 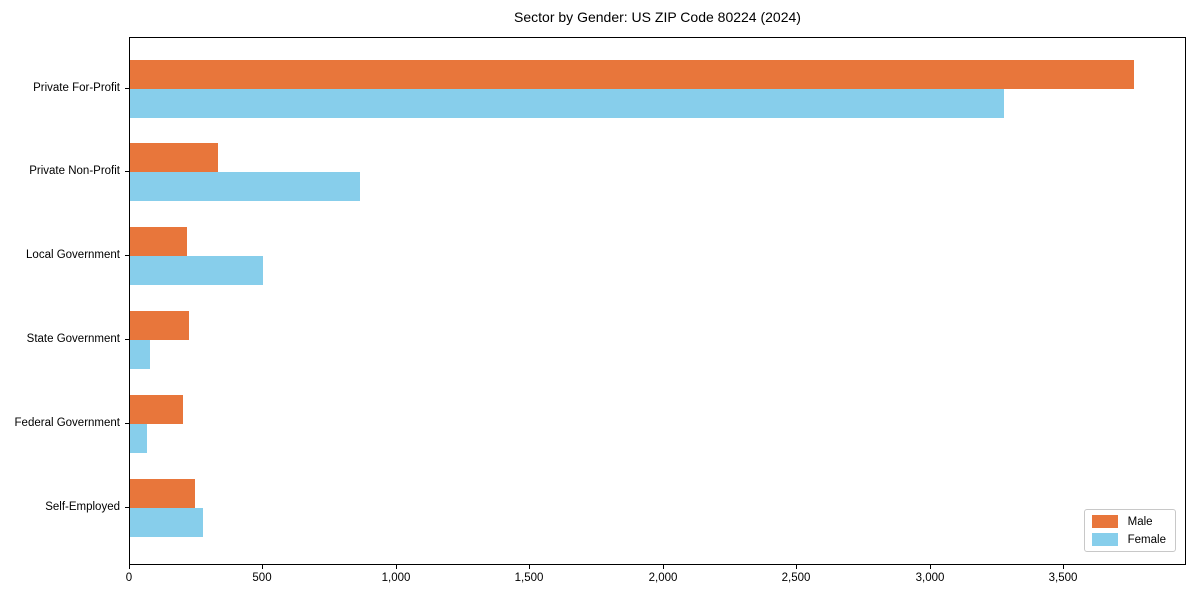 What do you see at coordinates (67, 423) in the screenshot?
I see `ytick-label-federal-government: Federal Government` at bounding box center [67, 423].